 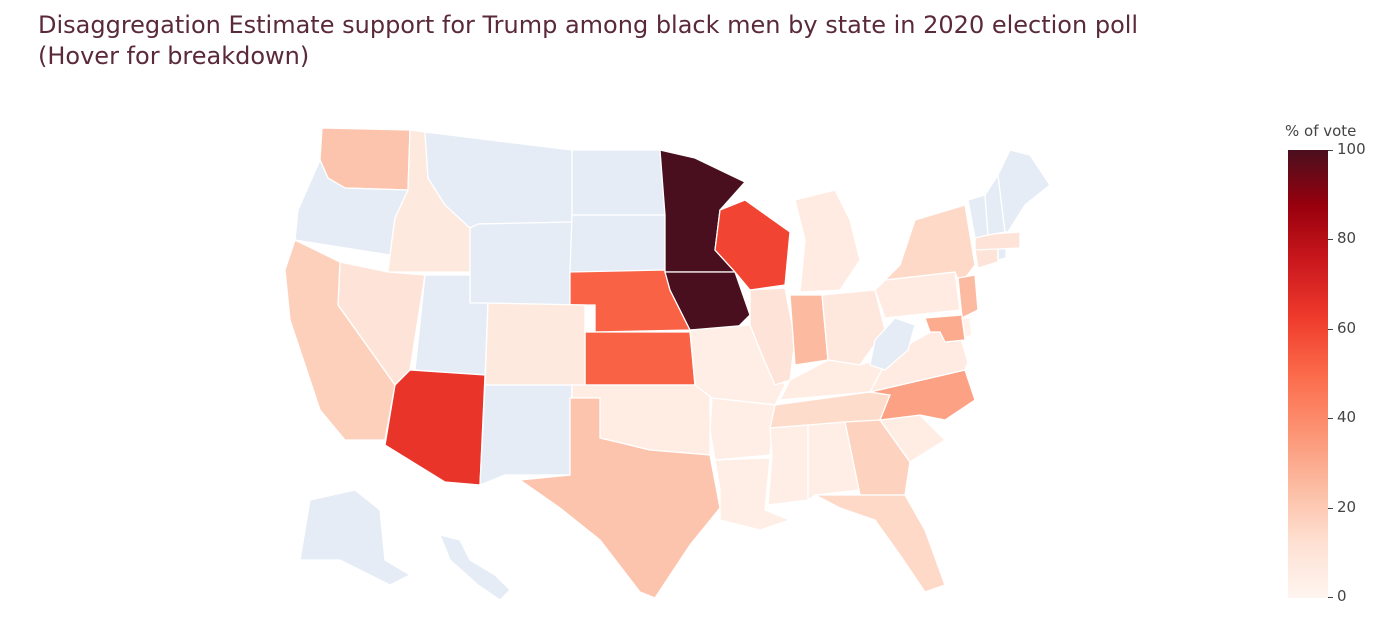 What do you see at coordinates (340, 340) in the screenshot?
I see `state-ca` at bounding box center [340, 340].